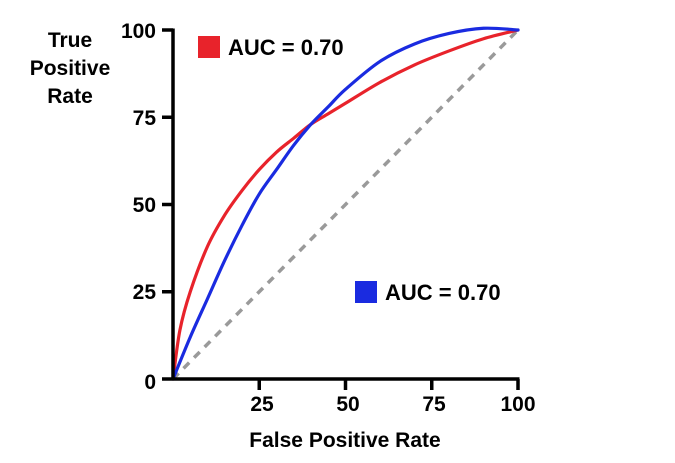  Describe the element at coordinates (286, 47) in the screenshot. I see `legend-label-red: AUC = 0.70` at that location.